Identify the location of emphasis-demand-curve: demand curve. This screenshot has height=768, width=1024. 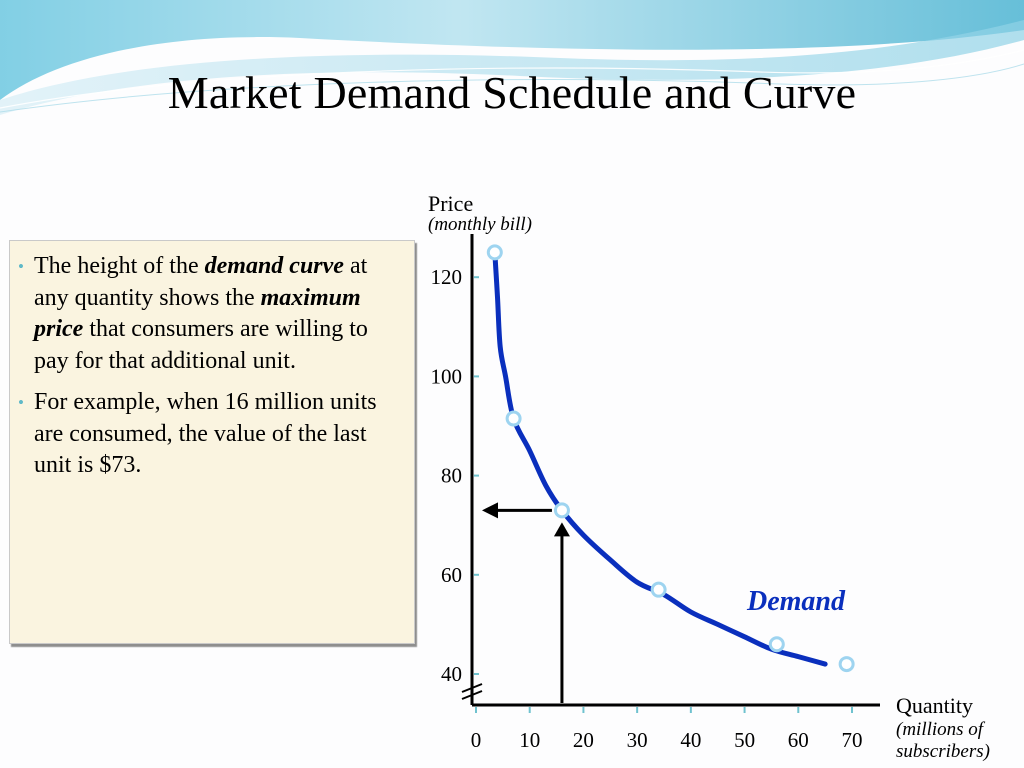
(274, 266).